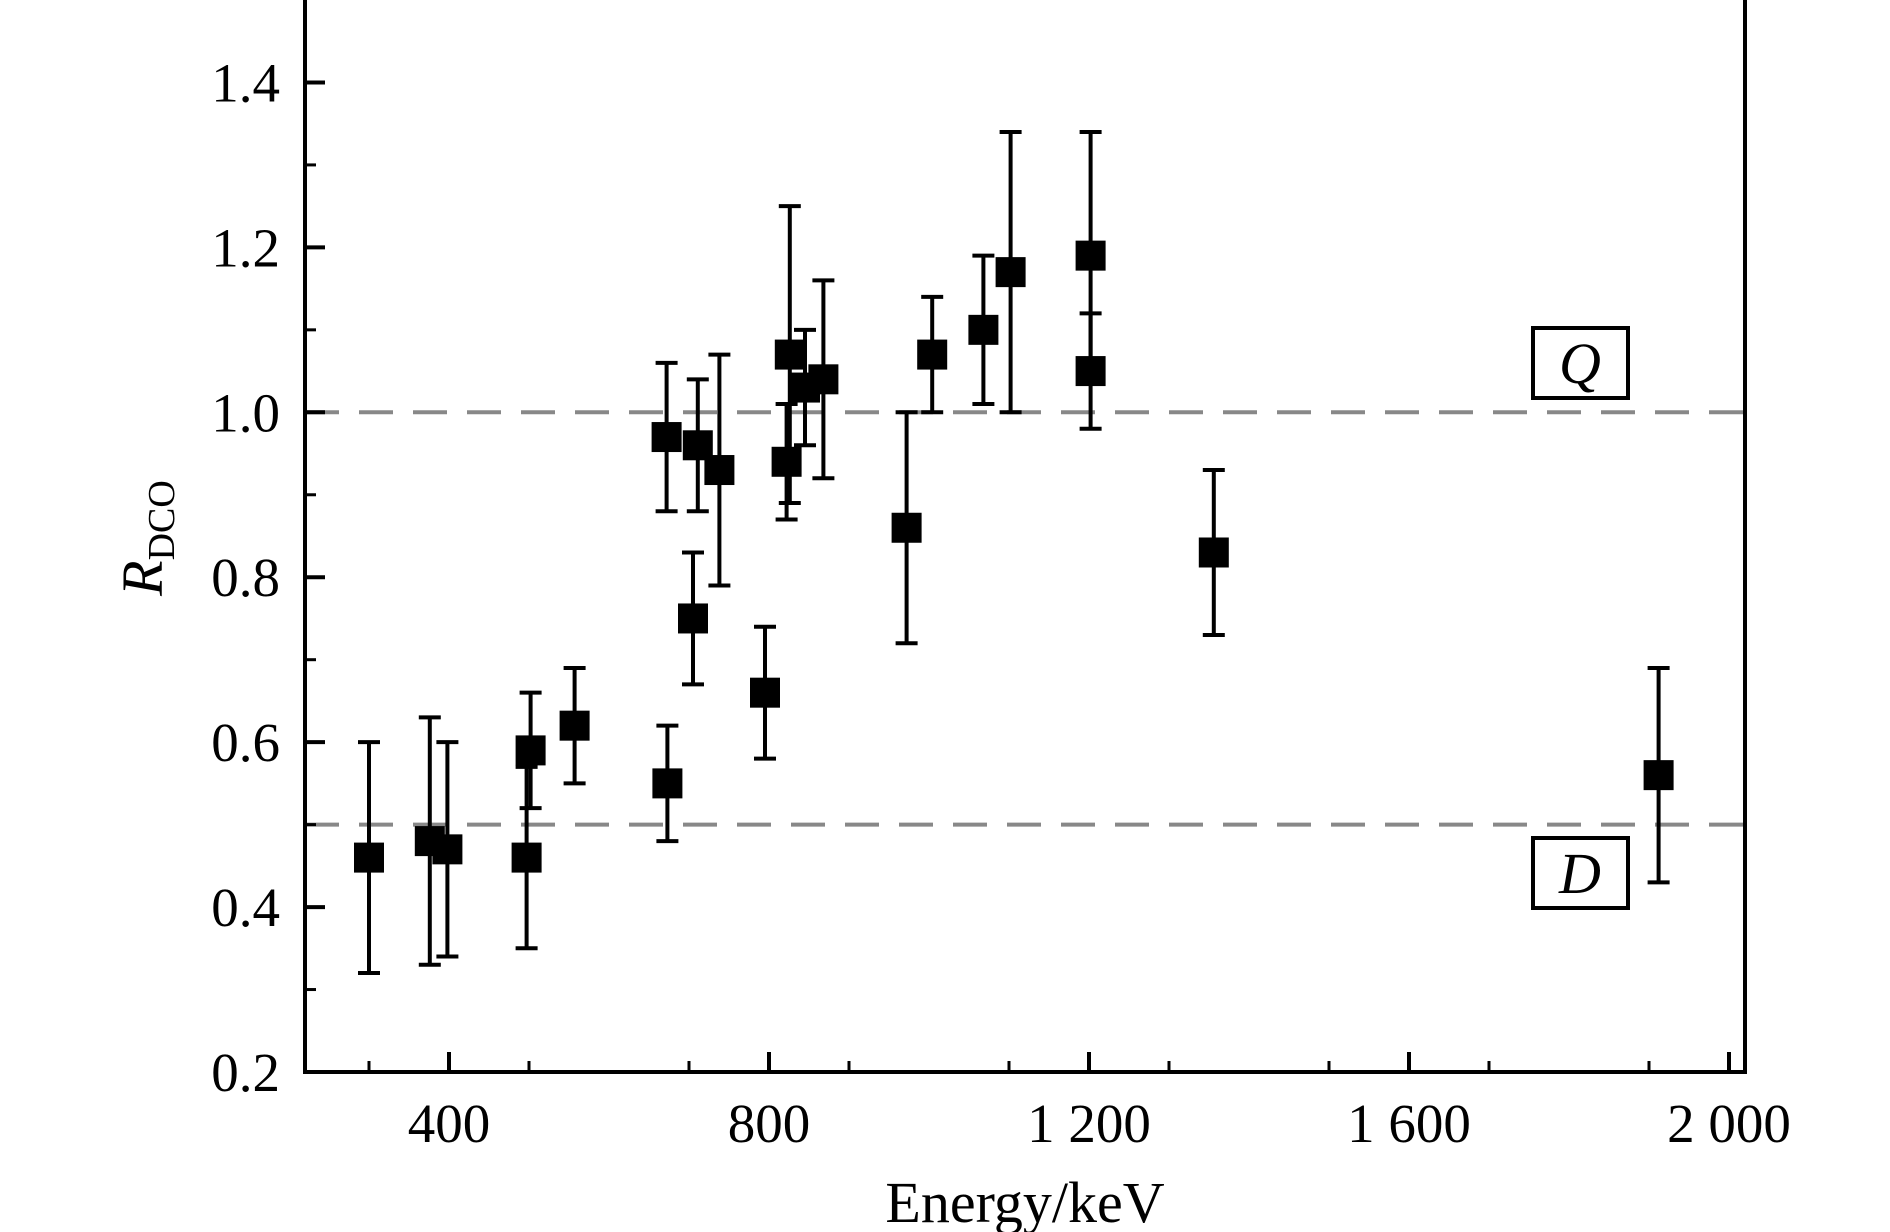 The image size is (1890, 1232). I want to click on x-tick-label: 400, so click(449, 1123).